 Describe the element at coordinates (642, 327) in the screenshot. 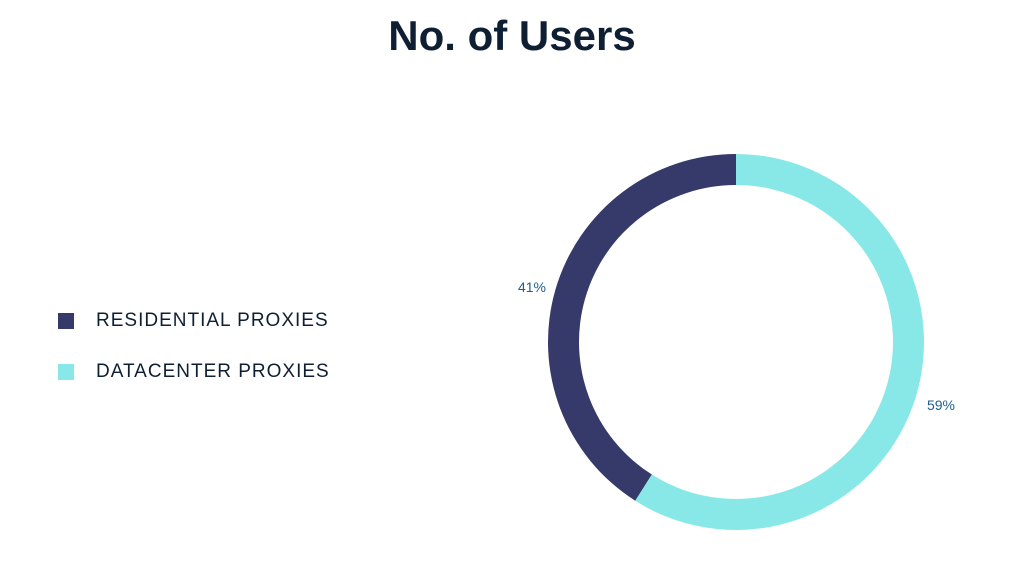

I see `donut-slice-residential` at that location.